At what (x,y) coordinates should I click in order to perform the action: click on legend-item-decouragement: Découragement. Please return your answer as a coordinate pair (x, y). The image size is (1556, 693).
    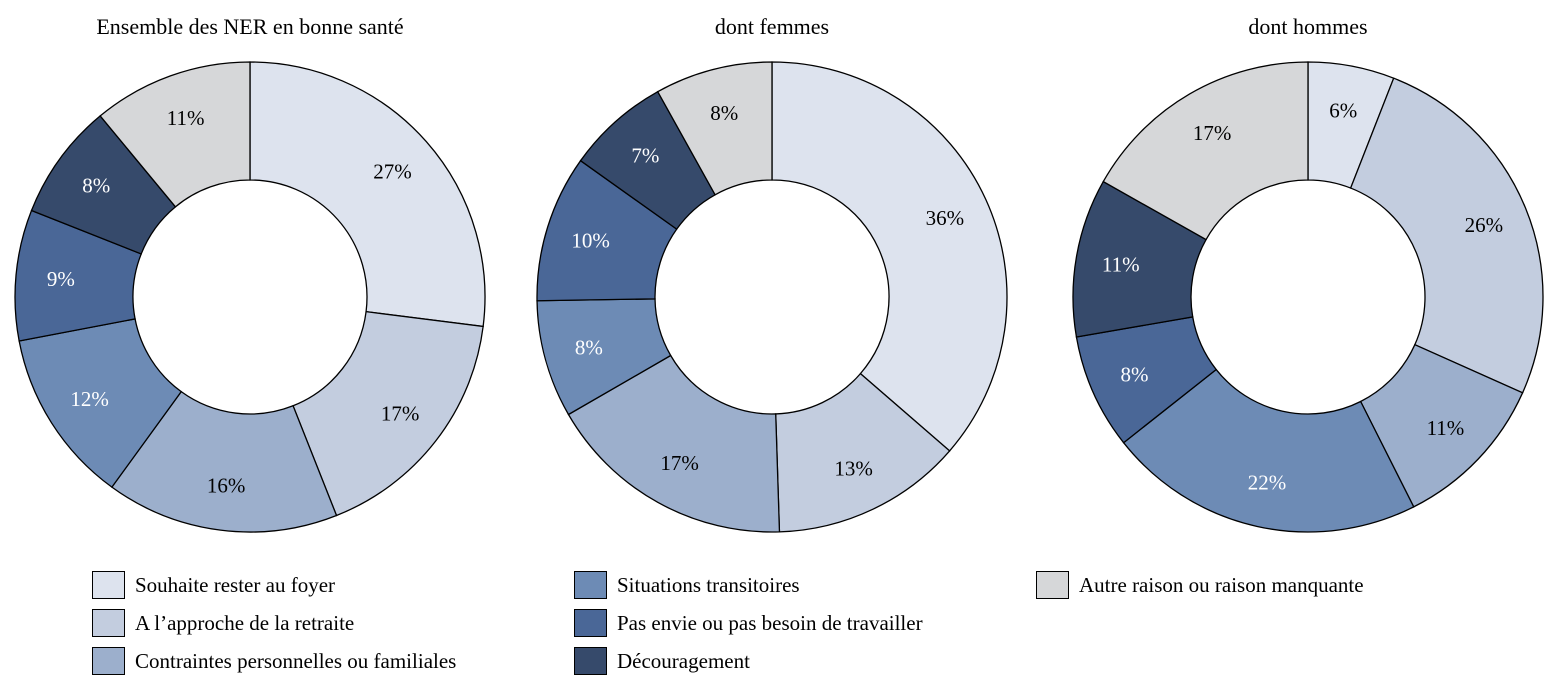
    Looking at the image, I should click on (662, 661).